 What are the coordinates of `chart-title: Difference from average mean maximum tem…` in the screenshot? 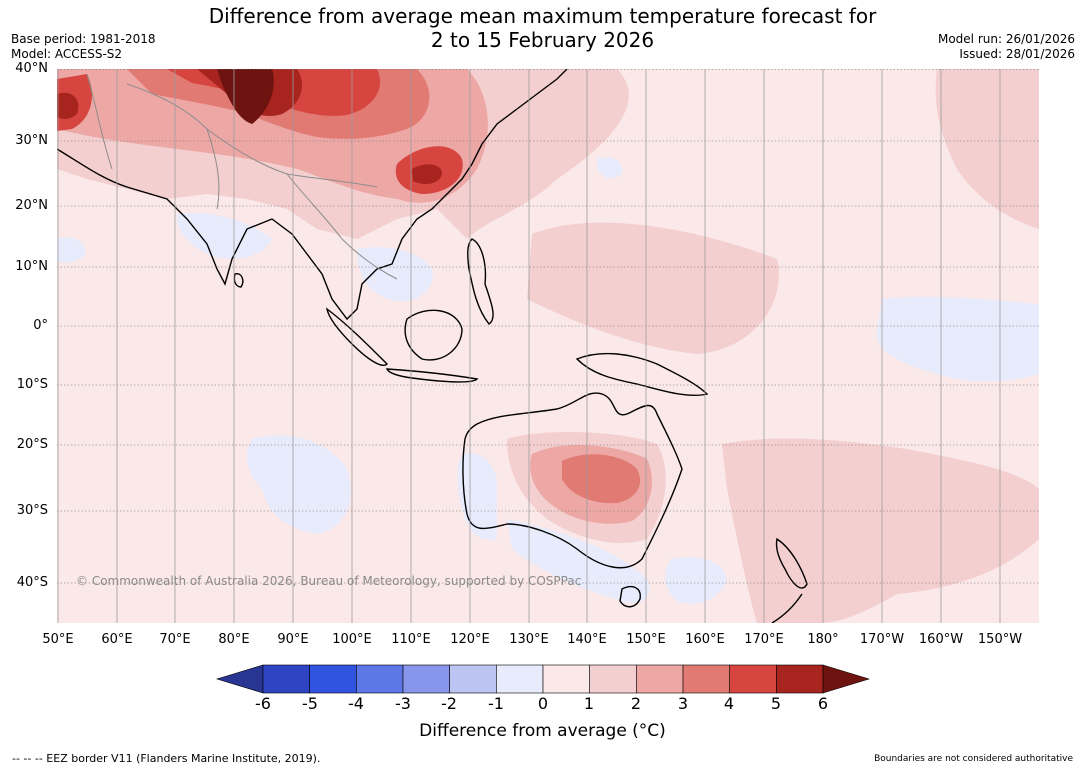 It's located at (542, 28).